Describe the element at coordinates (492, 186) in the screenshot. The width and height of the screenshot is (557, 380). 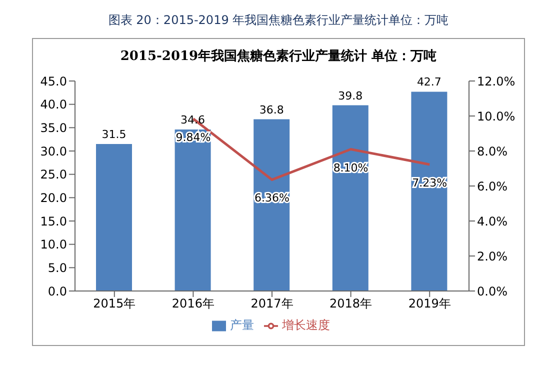
I see `y2-tick-label: 6.0%` at that location.